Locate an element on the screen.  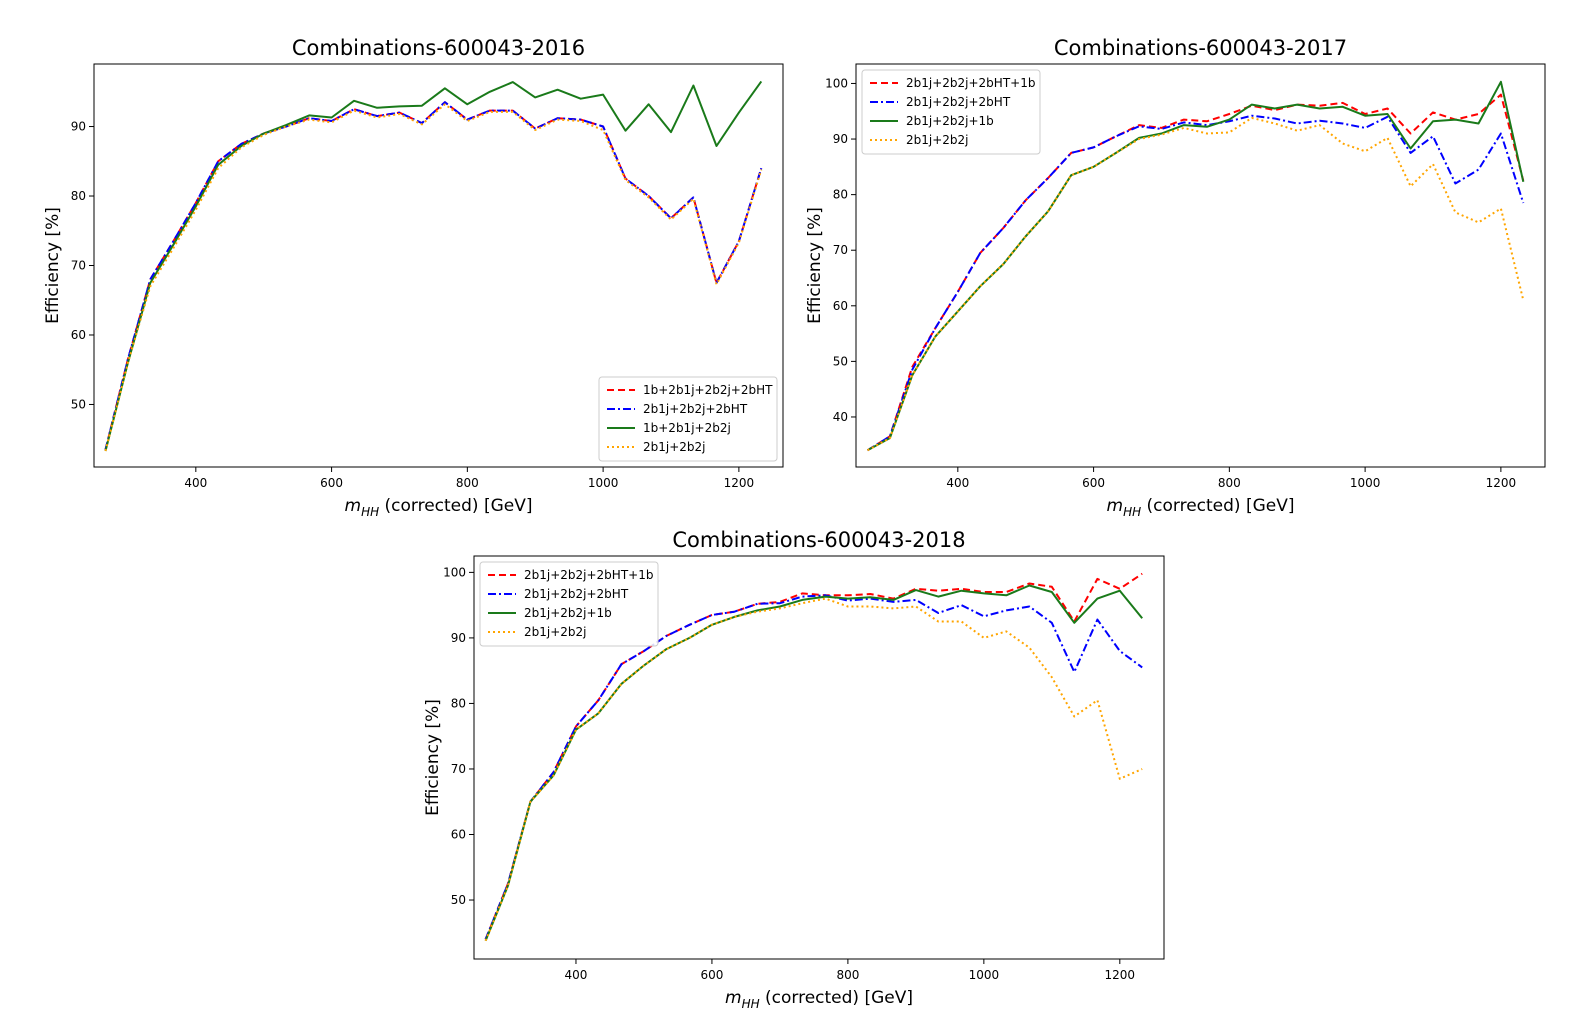
y-tick-label: 40 is located at coordinates (840, 417).